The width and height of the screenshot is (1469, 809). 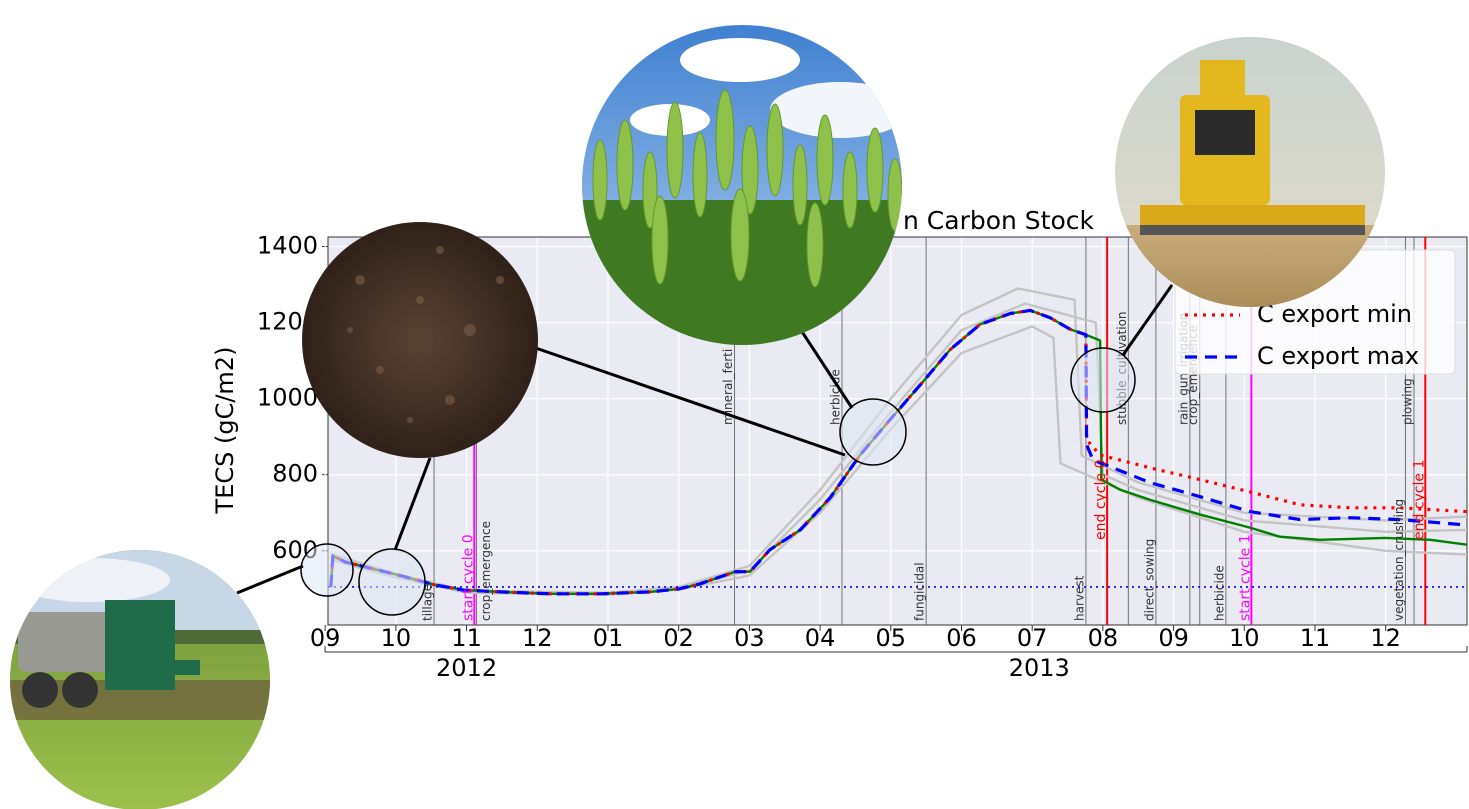 What do you see at coordinates (1149, 580) in the screenshot?
I see `event-label: direct_sowing` at bounding box center [1149, 580].